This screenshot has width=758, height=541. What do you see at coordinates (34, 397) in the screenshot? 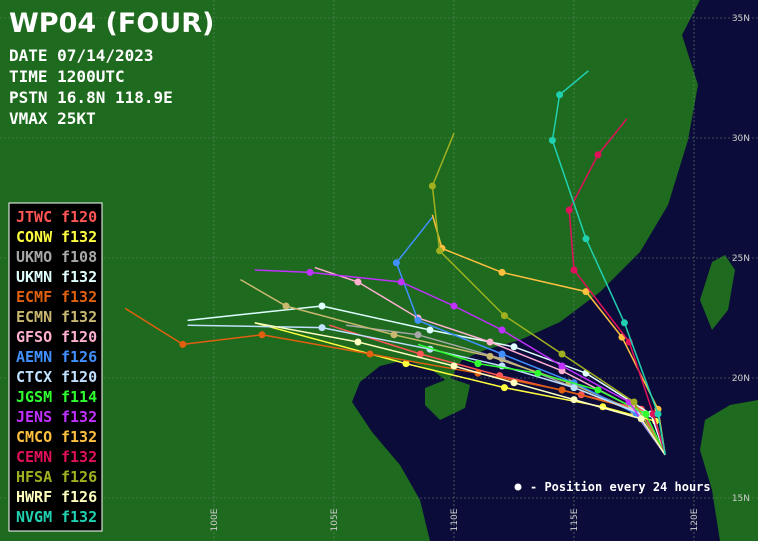
I see `legend-name: JGSM` at bounding box center [34, 397].